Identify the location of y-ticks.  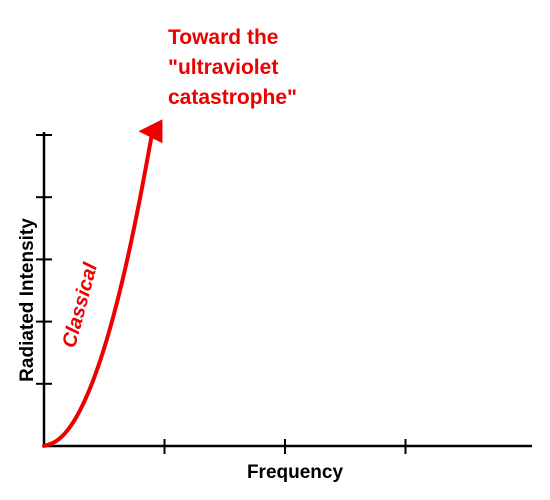
(44, 259).